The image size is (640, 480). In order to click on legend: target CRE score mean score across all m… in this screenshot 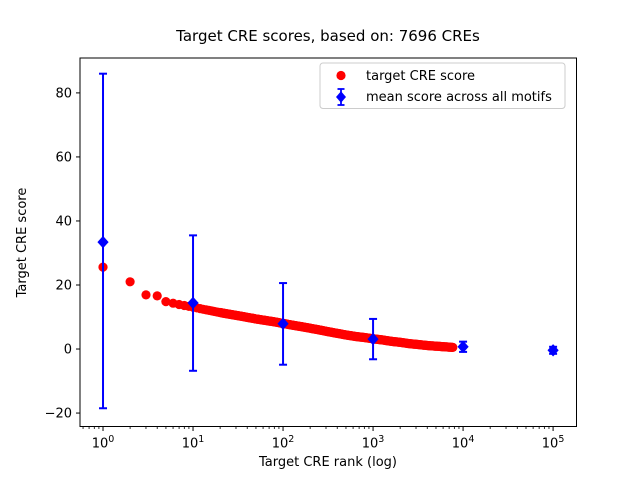, I will do `click(442, 85)`.